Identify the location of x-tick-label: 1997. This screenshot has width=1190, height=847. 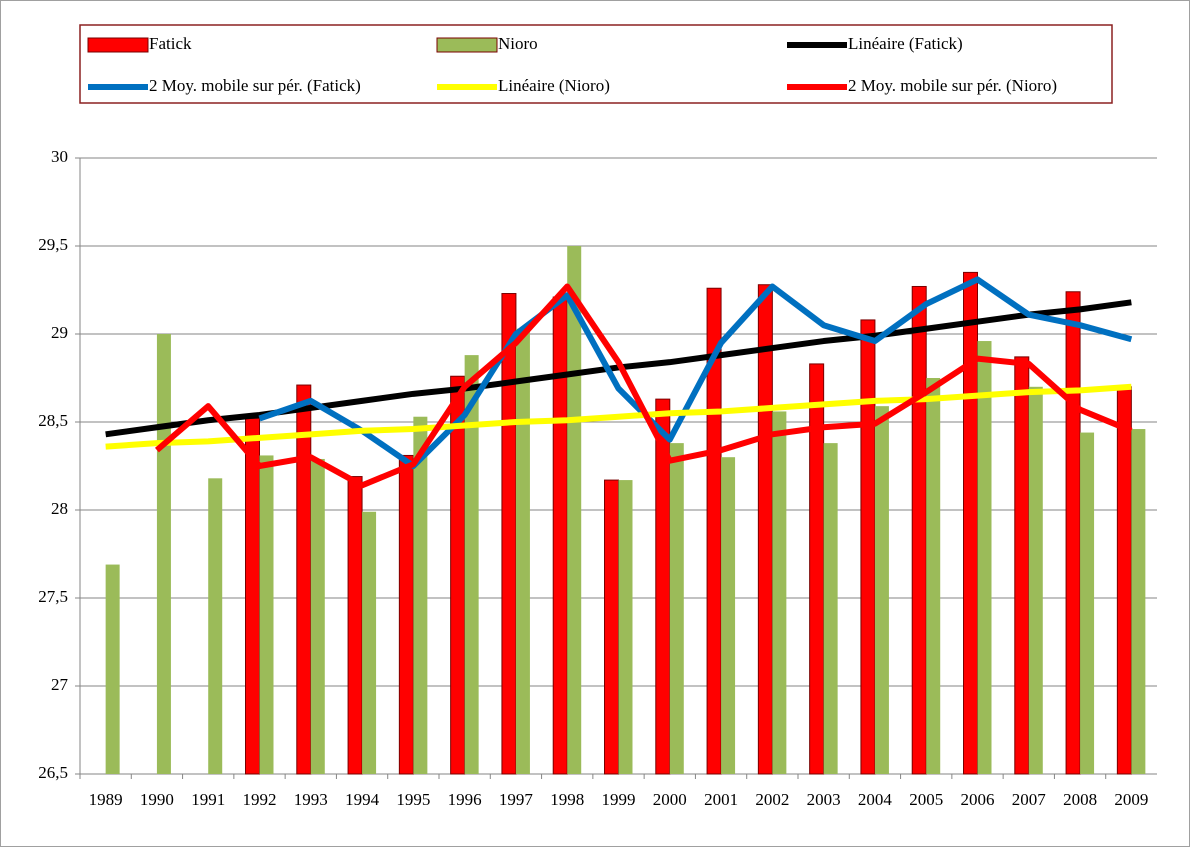
(516, 799).